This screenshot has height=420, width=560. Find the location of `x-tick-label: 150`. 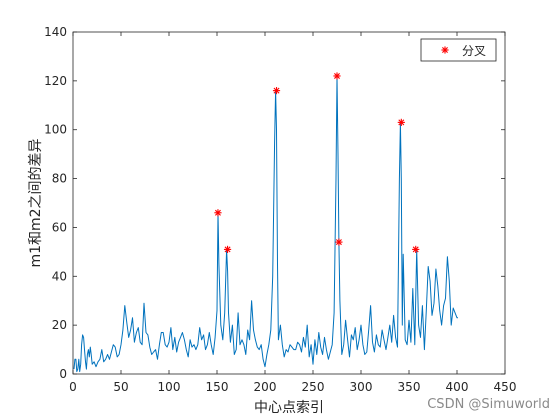

x-tick-label: 150 is located at coordinates (217, 387).